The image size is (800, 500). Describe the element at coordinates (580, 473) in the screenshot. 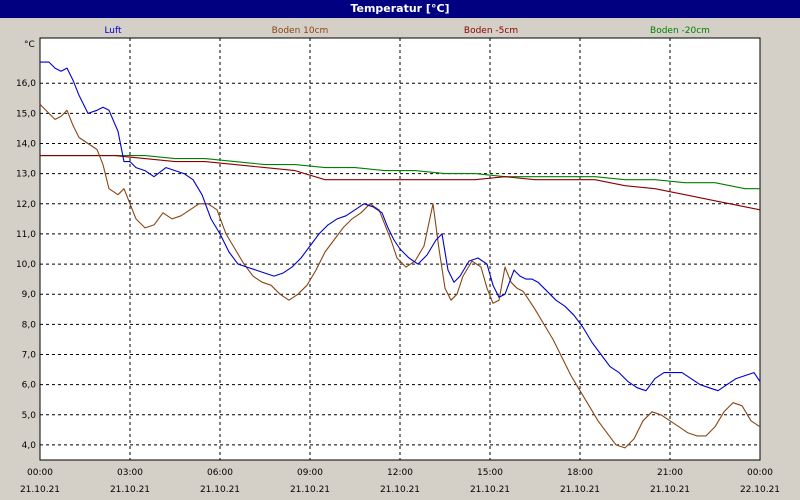

I see `x-tick-time: 18:00` at that location.